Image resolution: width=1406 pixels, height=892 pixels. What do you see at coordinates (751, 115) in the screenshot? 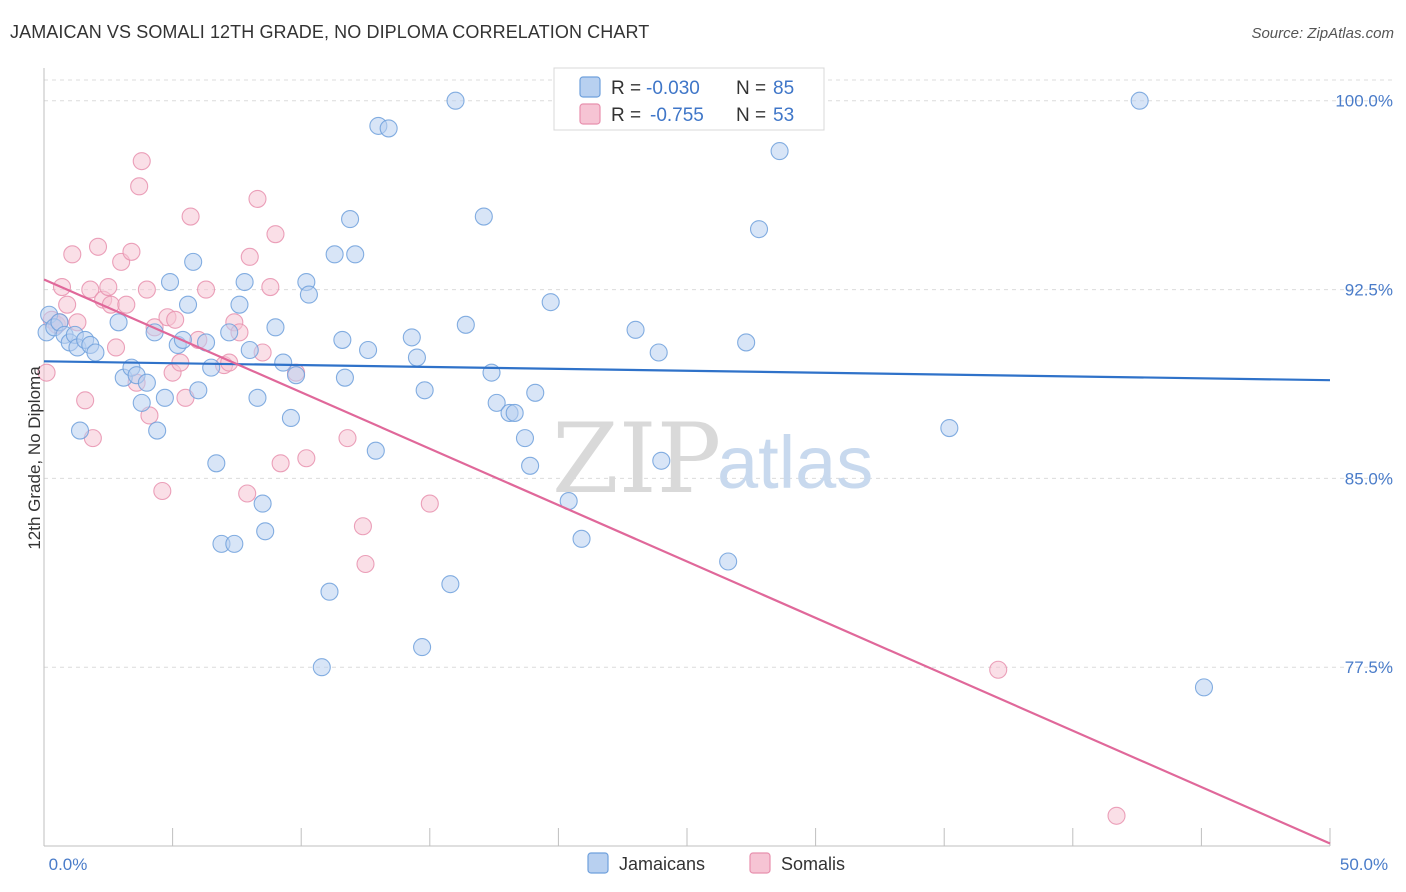
I see `legend-n-label-somalis: N =` at bounding box center [751, 115].